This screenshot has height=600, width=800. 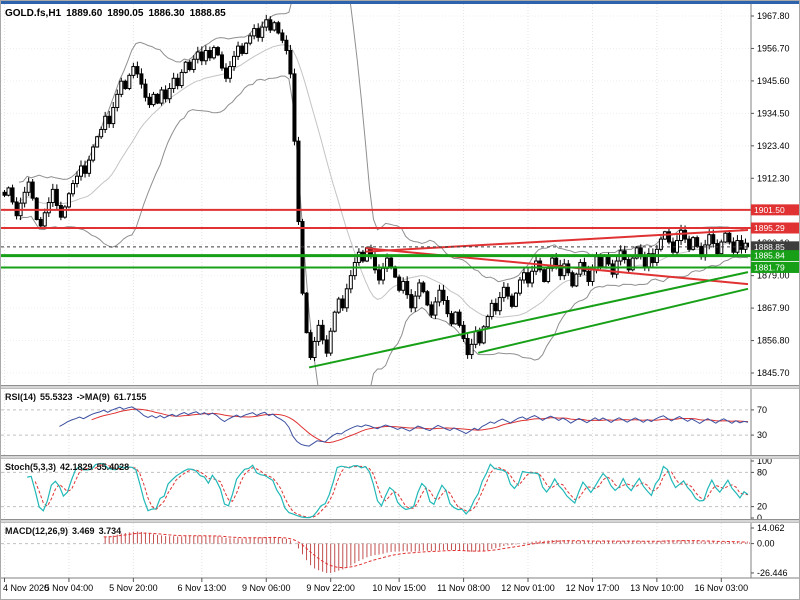 I want to click on support-resistance-lines, so click(x=376, y=238).